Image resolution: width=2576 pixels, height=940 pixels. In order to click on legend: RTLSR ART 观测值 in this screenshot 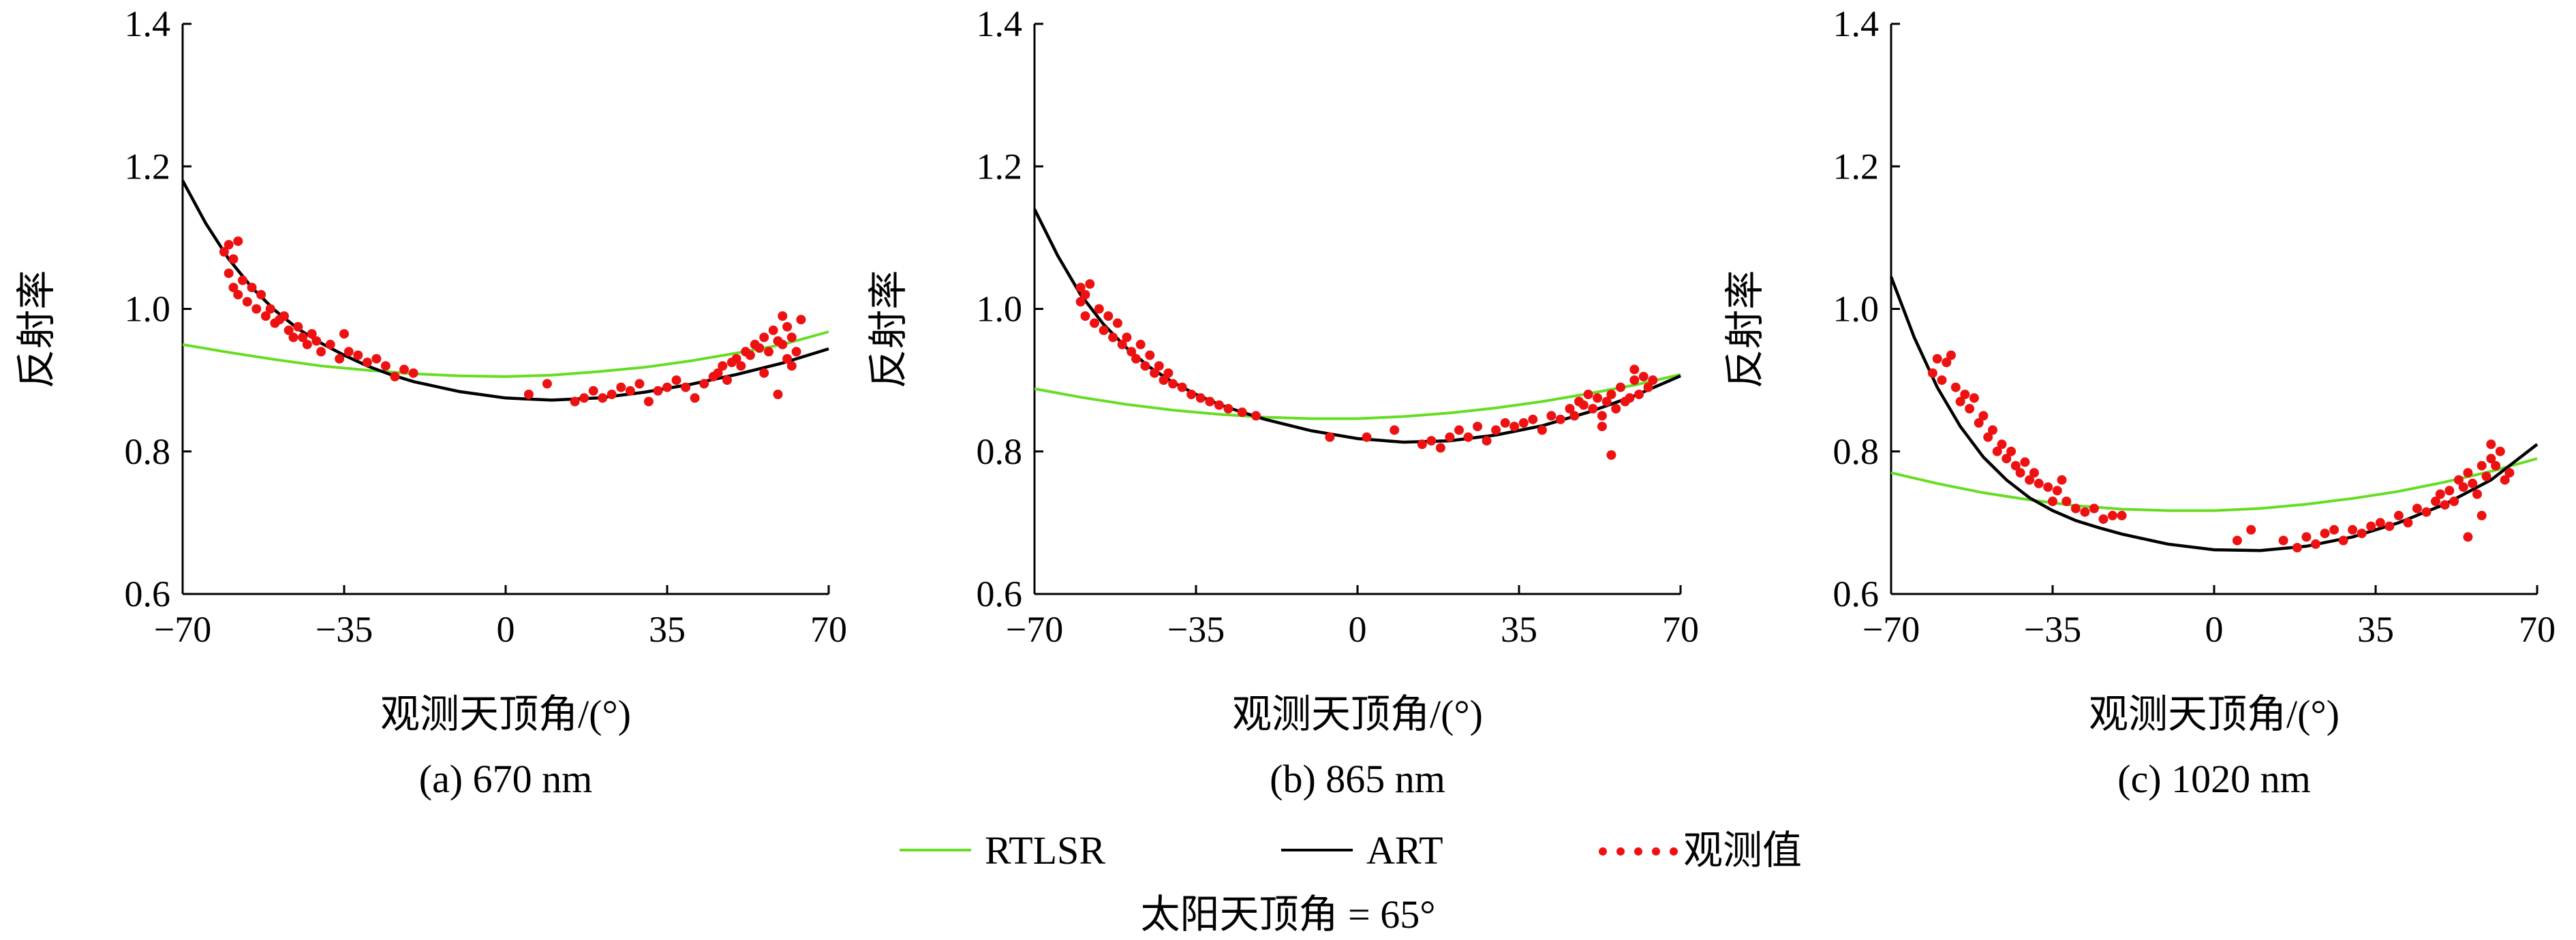, I will do `click(1351, 850)`.